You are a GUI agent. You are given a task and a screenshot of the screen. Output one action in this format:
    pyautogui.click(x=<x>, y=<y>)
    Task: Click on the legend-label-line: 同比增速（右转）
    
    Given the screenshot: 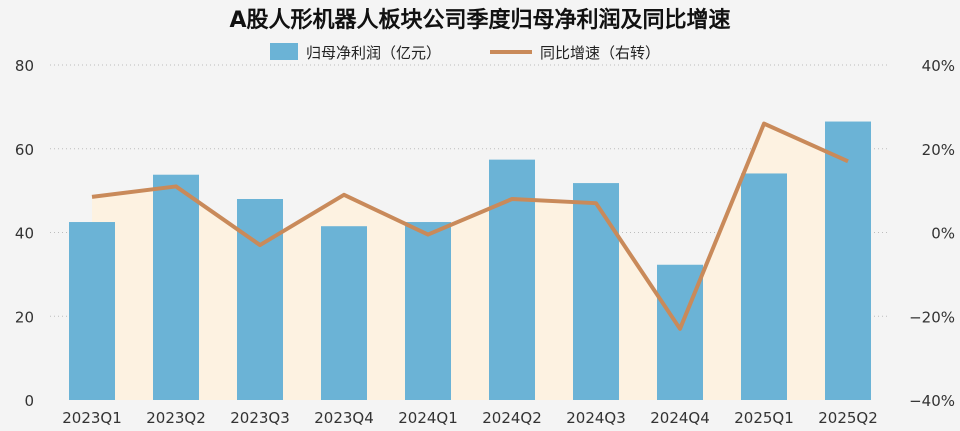 What is the action you would take?
    pyautogui.click(x=600, y=53)
    